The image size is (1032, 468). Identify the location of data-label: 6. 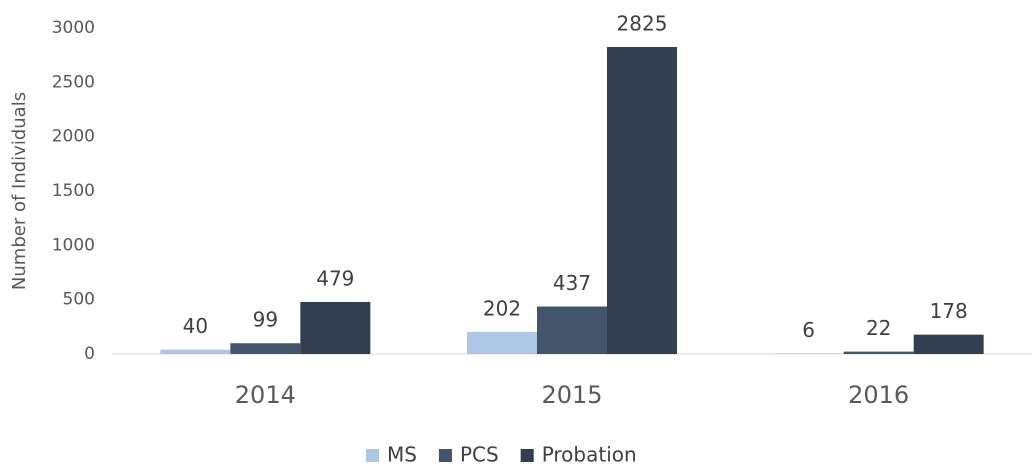
(808, 330).